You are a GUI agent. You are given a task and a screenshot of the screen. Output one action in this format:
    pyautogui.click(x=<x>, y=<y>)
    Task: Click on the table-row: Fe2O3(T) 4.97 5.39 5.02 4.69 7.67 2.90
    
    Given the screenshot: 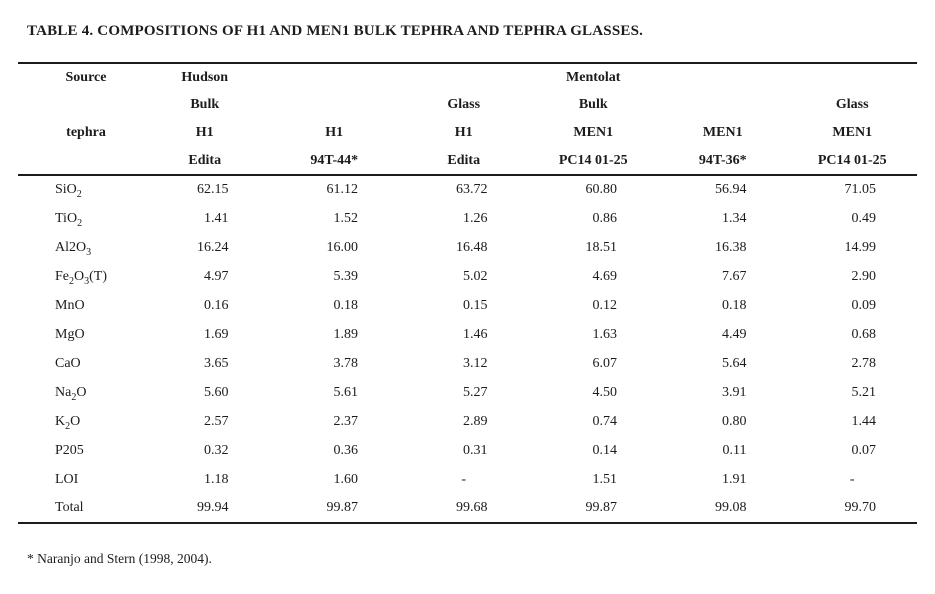 What is the action you would take?
    pyautogui.click(x=467, y=276)
    